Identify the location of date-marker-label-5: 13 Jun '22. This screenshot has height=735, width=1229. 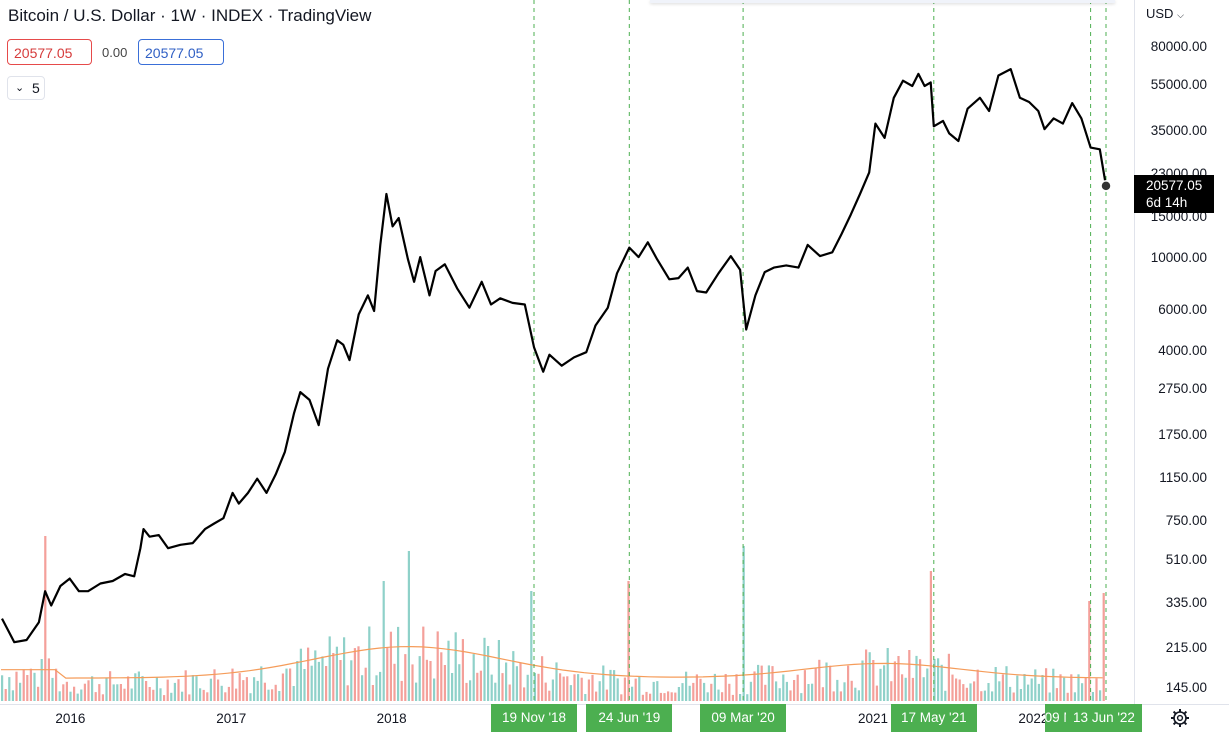
(1104, 718).